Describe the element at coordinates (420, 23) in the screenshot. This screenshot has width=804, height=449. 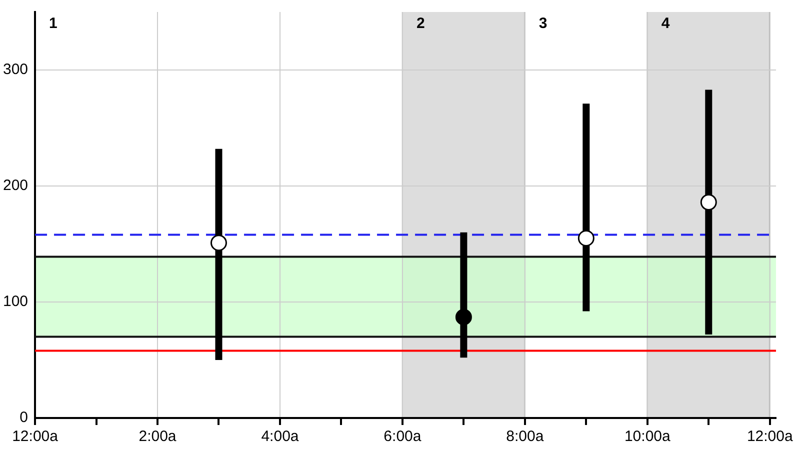
I see `band-label: 2` at that location.